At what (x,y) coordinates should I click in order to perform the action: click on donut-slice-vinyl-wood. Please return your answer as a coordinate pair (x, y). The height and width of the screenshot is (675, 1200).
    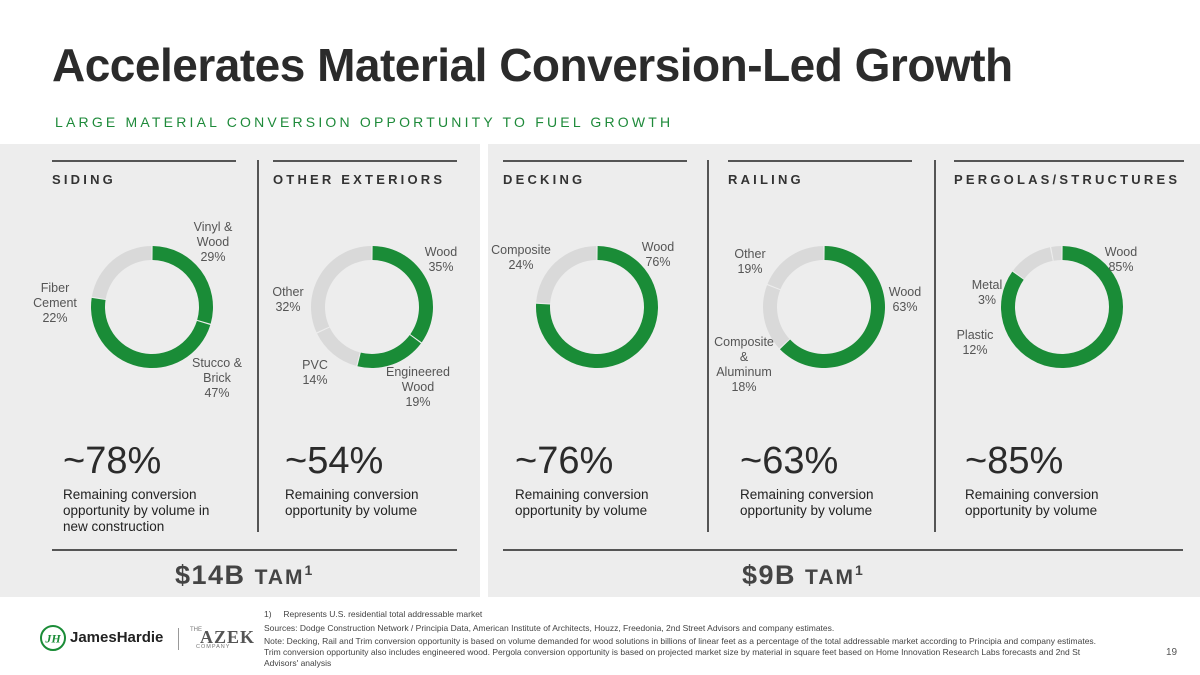
    Looking at the image, I should click on (182, 285).